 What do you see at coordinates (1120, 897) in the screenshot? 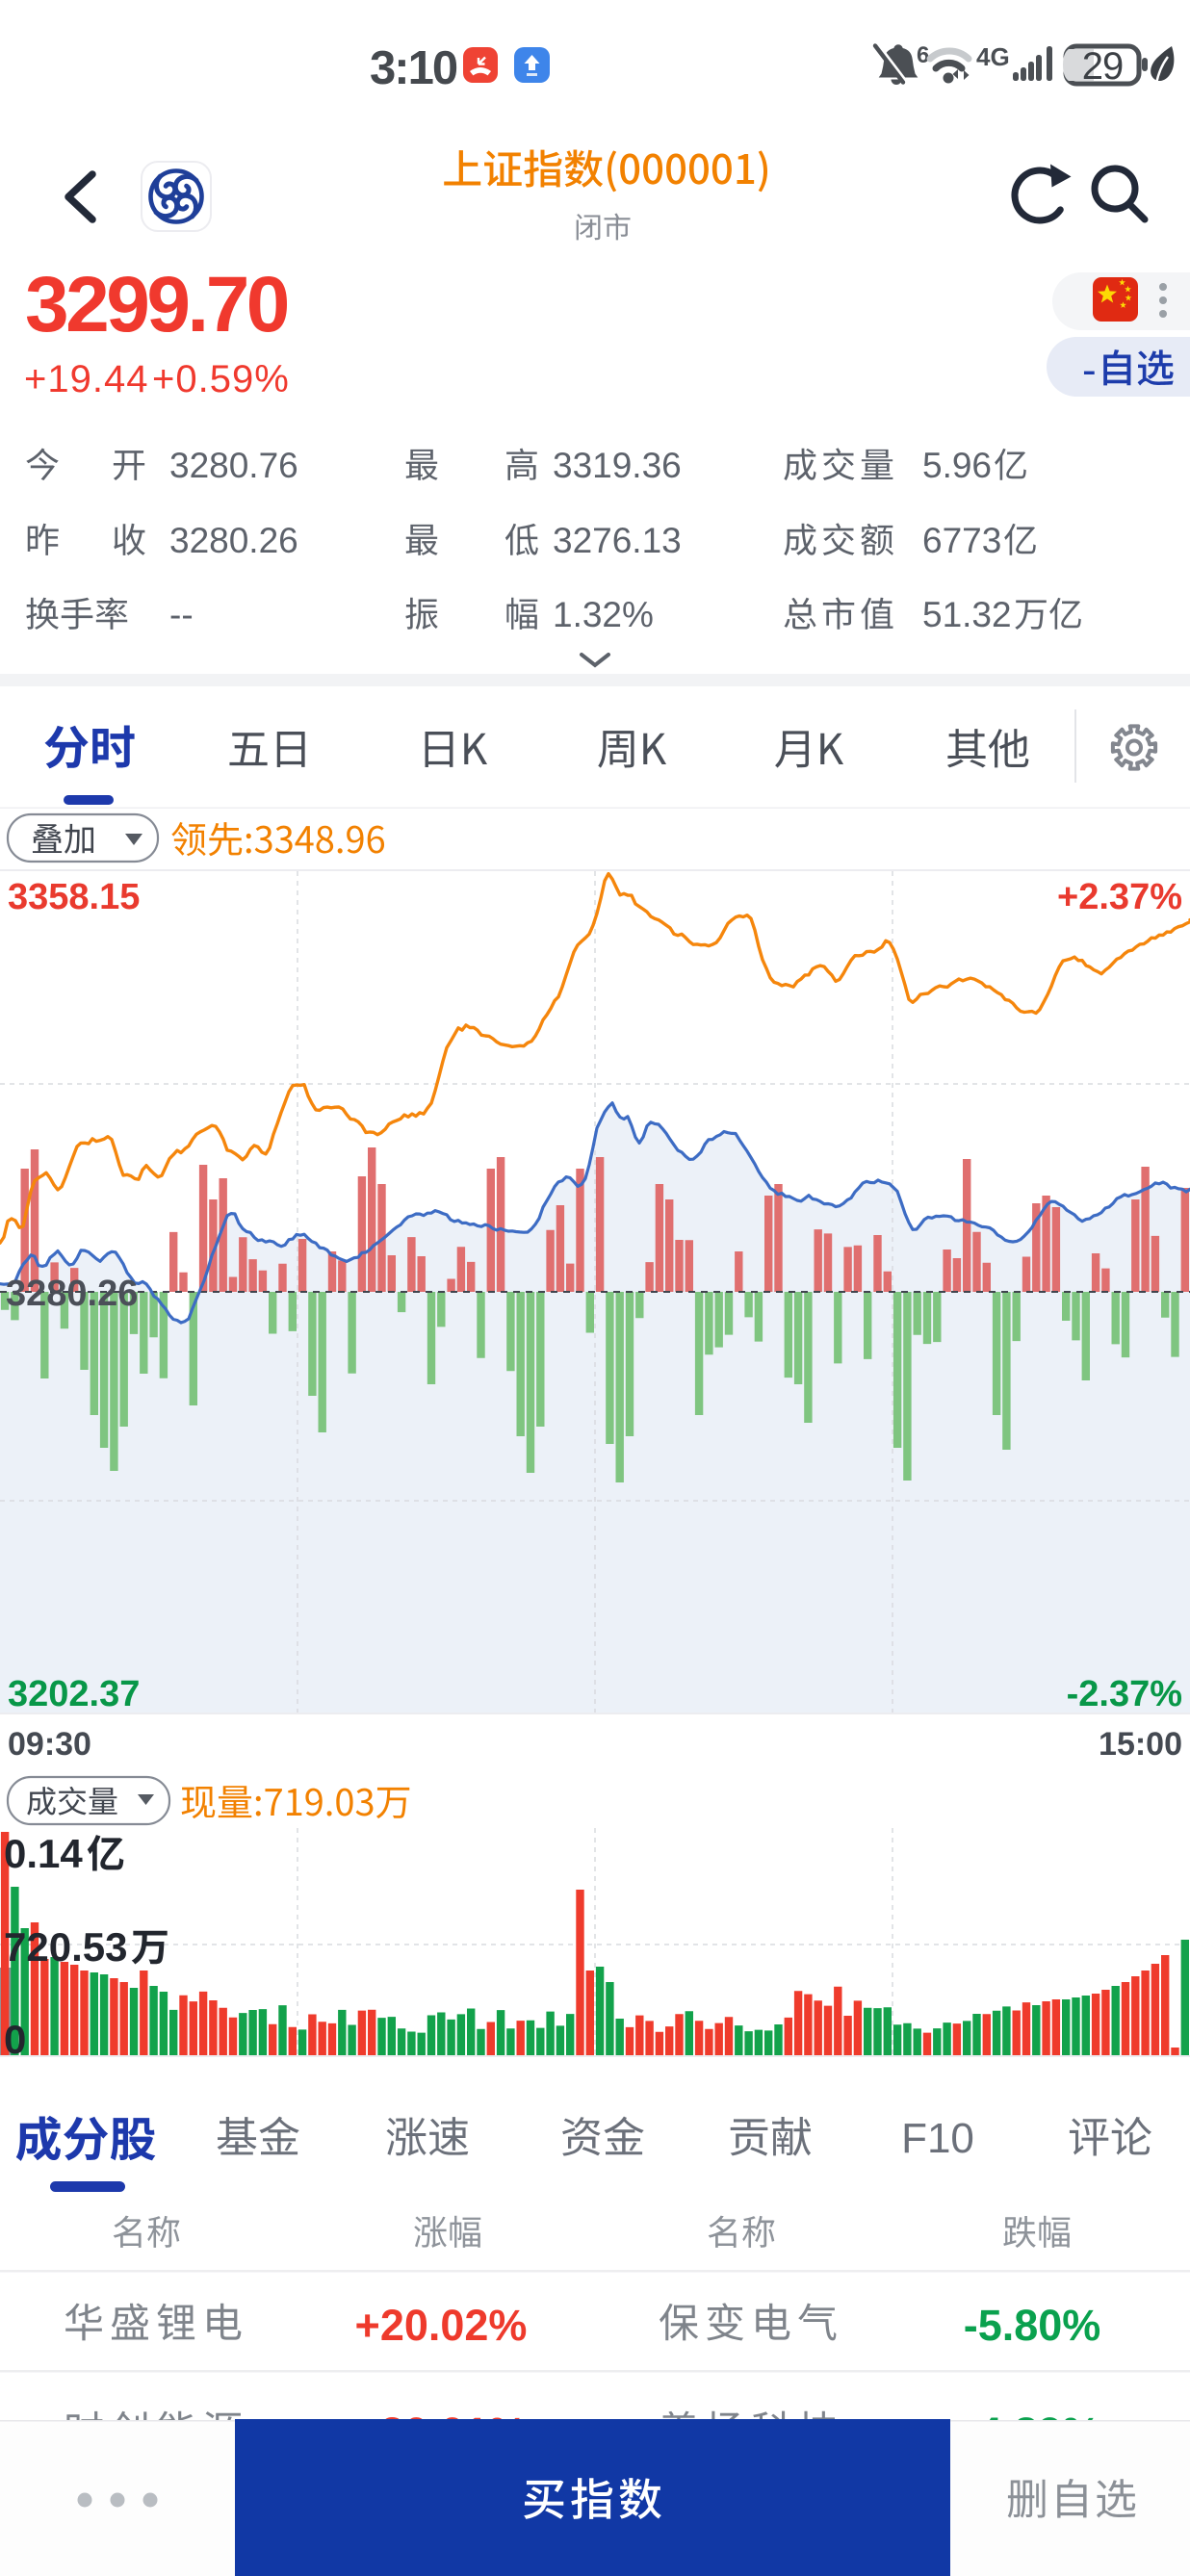
I see `svg-text: +2.37%` at bounding box center [1120, 897].